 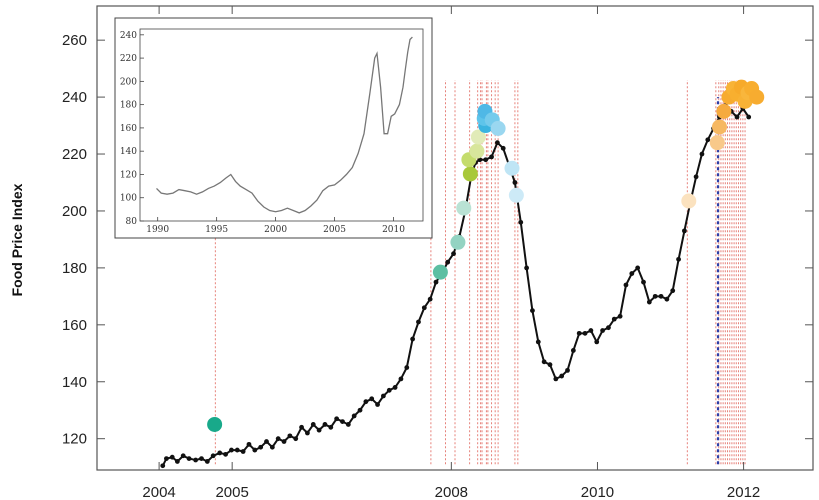 What do you see at coordinates (231, 492) in the screenshot?
I see `x-tick-label: 2005` at bounding box center [231, 492].